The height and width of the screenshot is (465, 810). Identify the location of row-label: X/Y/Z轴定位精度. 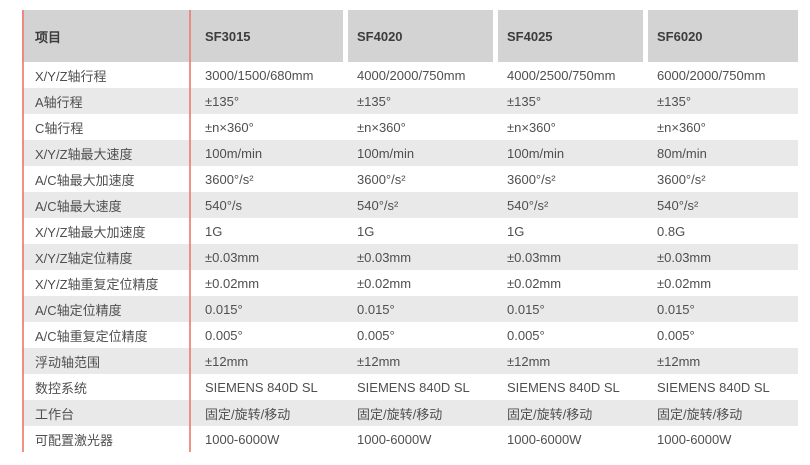
(84, 258).